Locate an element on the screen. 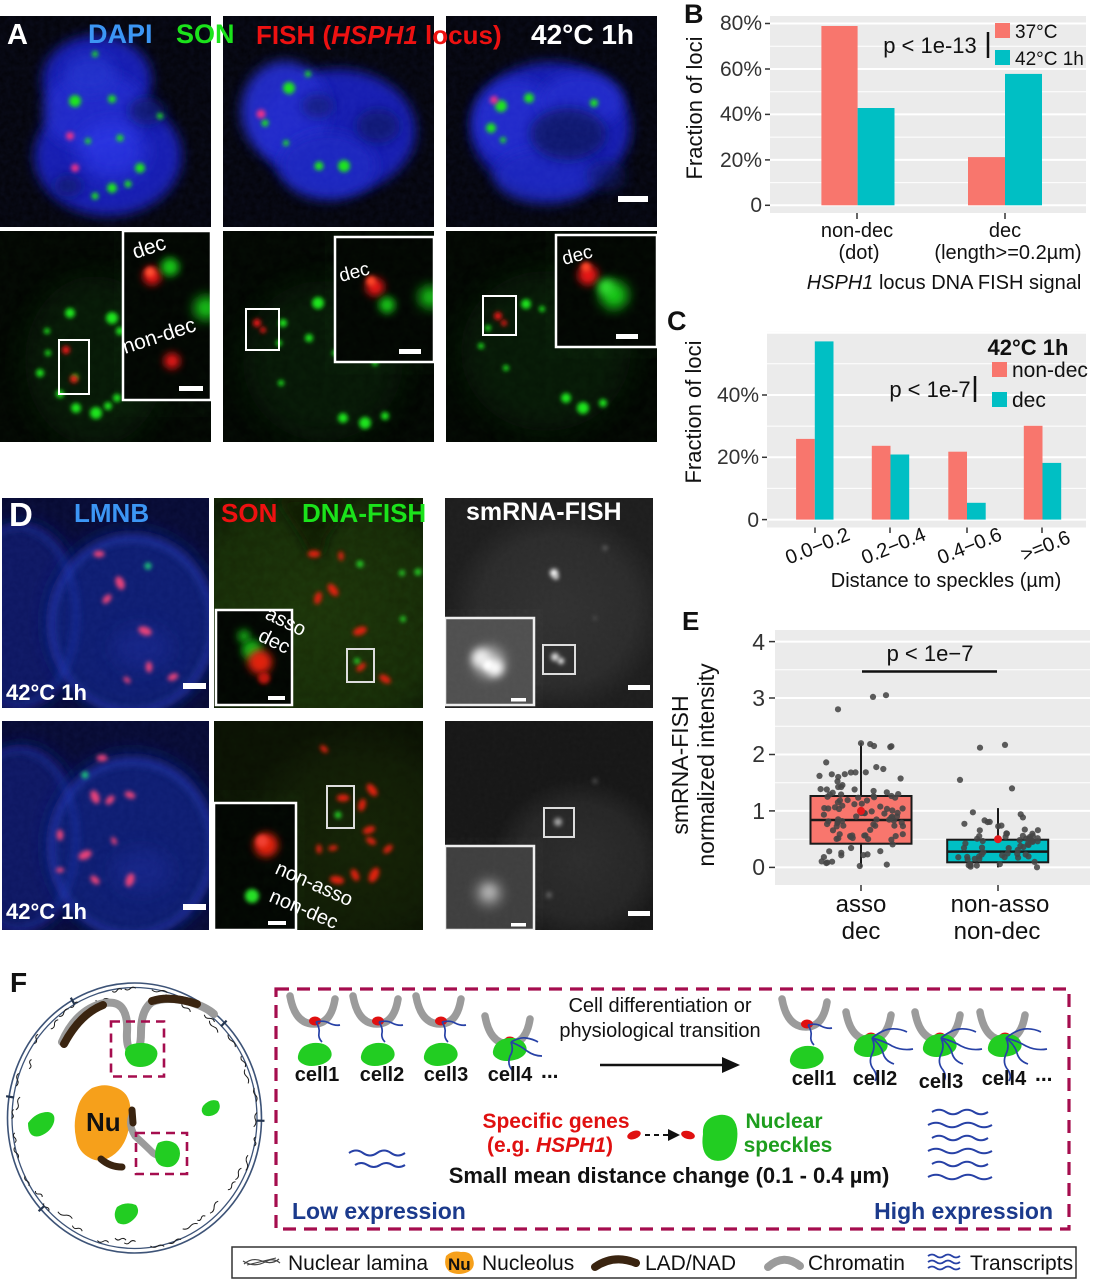  svg-text: speckles is located at coordinates (788, 1145).